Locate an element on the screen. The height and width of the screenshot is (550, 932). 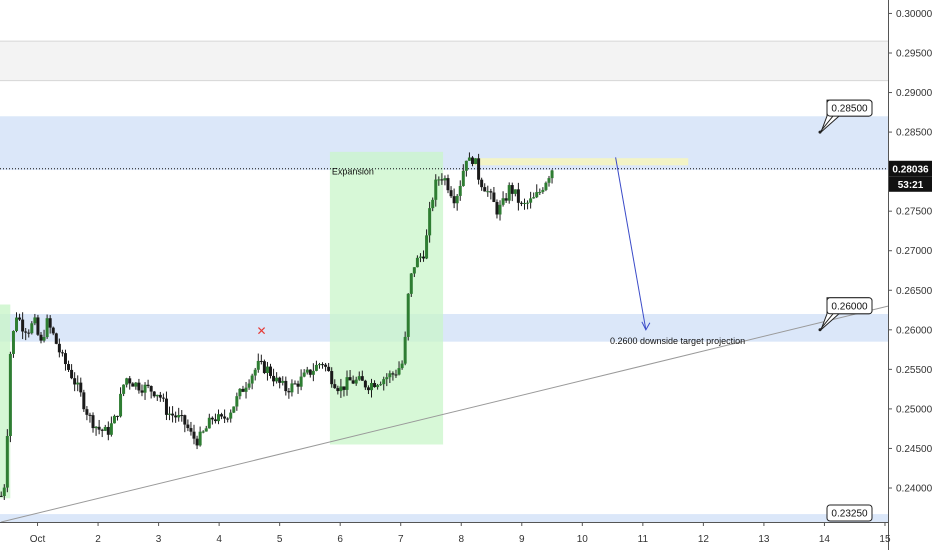
x-tick-label: 14 is located at coordinates (825, 539).